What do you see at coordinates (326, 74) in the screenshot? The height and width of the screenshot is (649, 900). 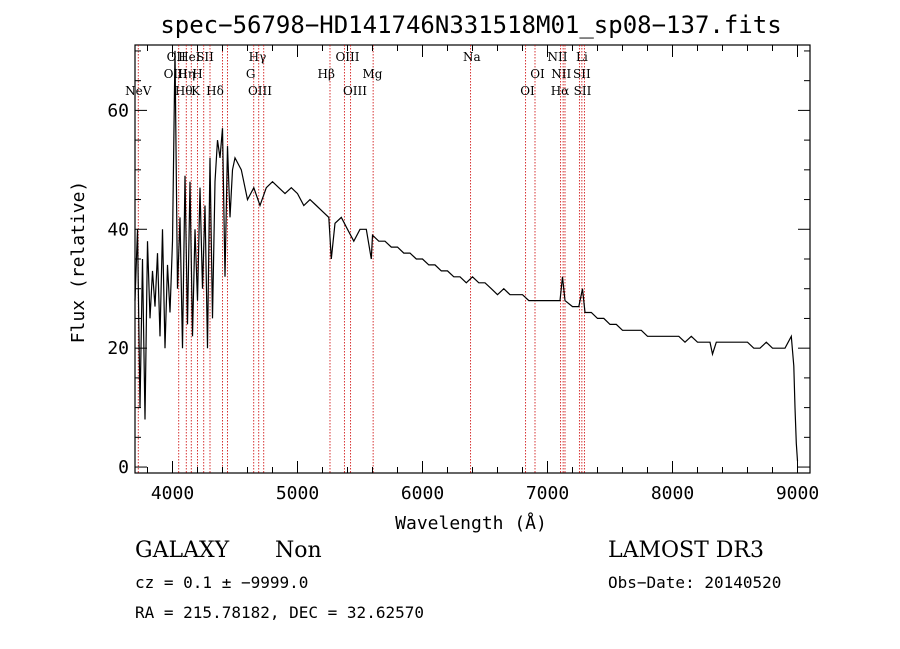 I see `line-label-13: Hβ` at bounding box center [326, 74].